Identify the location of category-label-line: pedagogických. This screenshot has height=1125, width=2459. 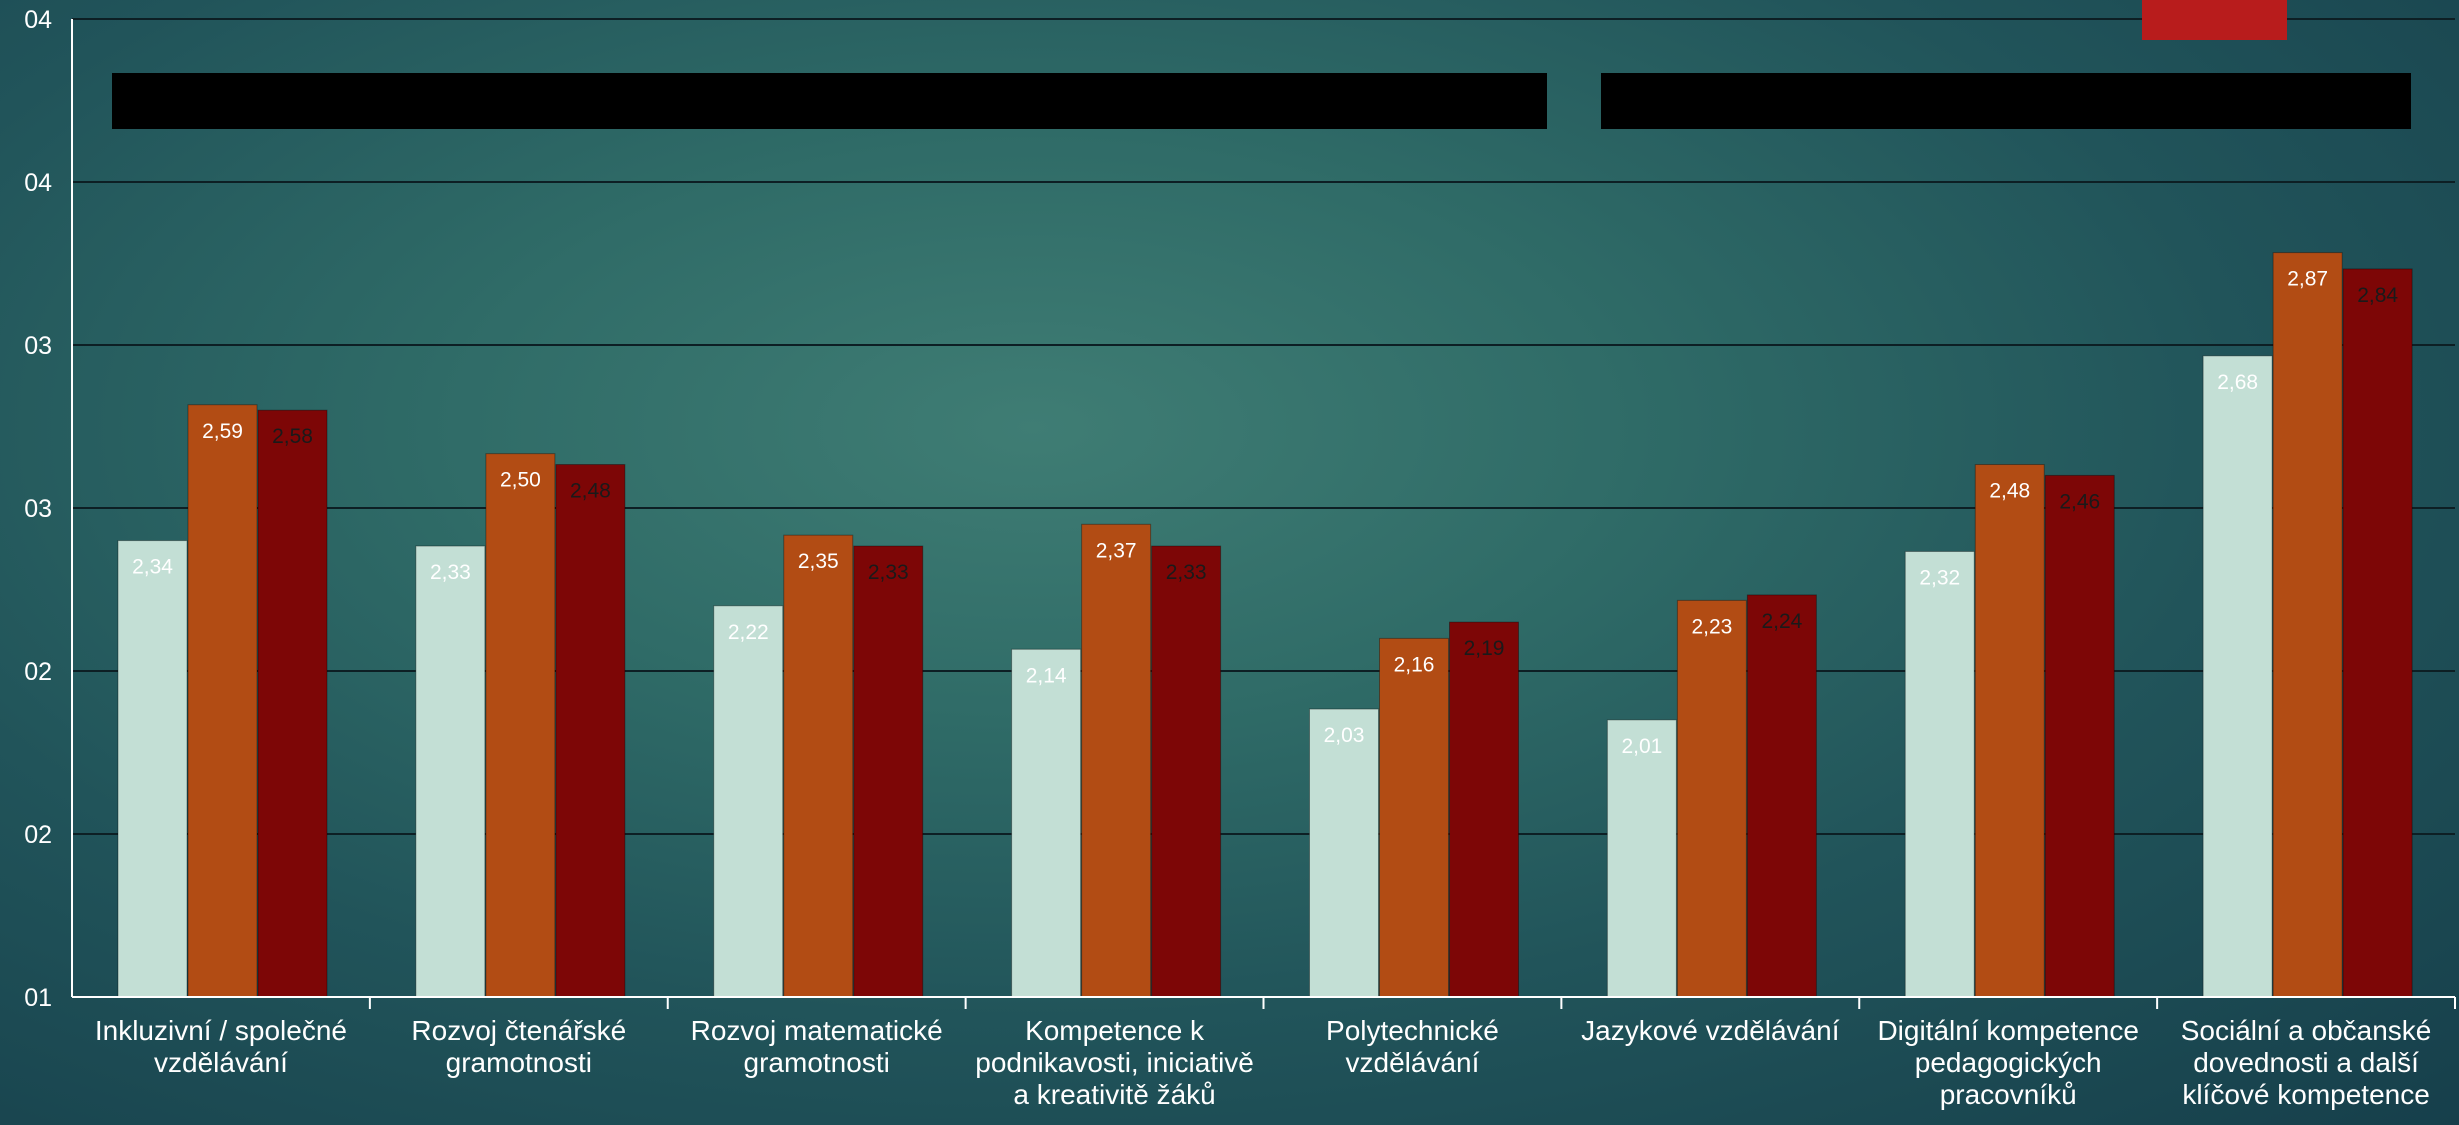
(2008, 1062).